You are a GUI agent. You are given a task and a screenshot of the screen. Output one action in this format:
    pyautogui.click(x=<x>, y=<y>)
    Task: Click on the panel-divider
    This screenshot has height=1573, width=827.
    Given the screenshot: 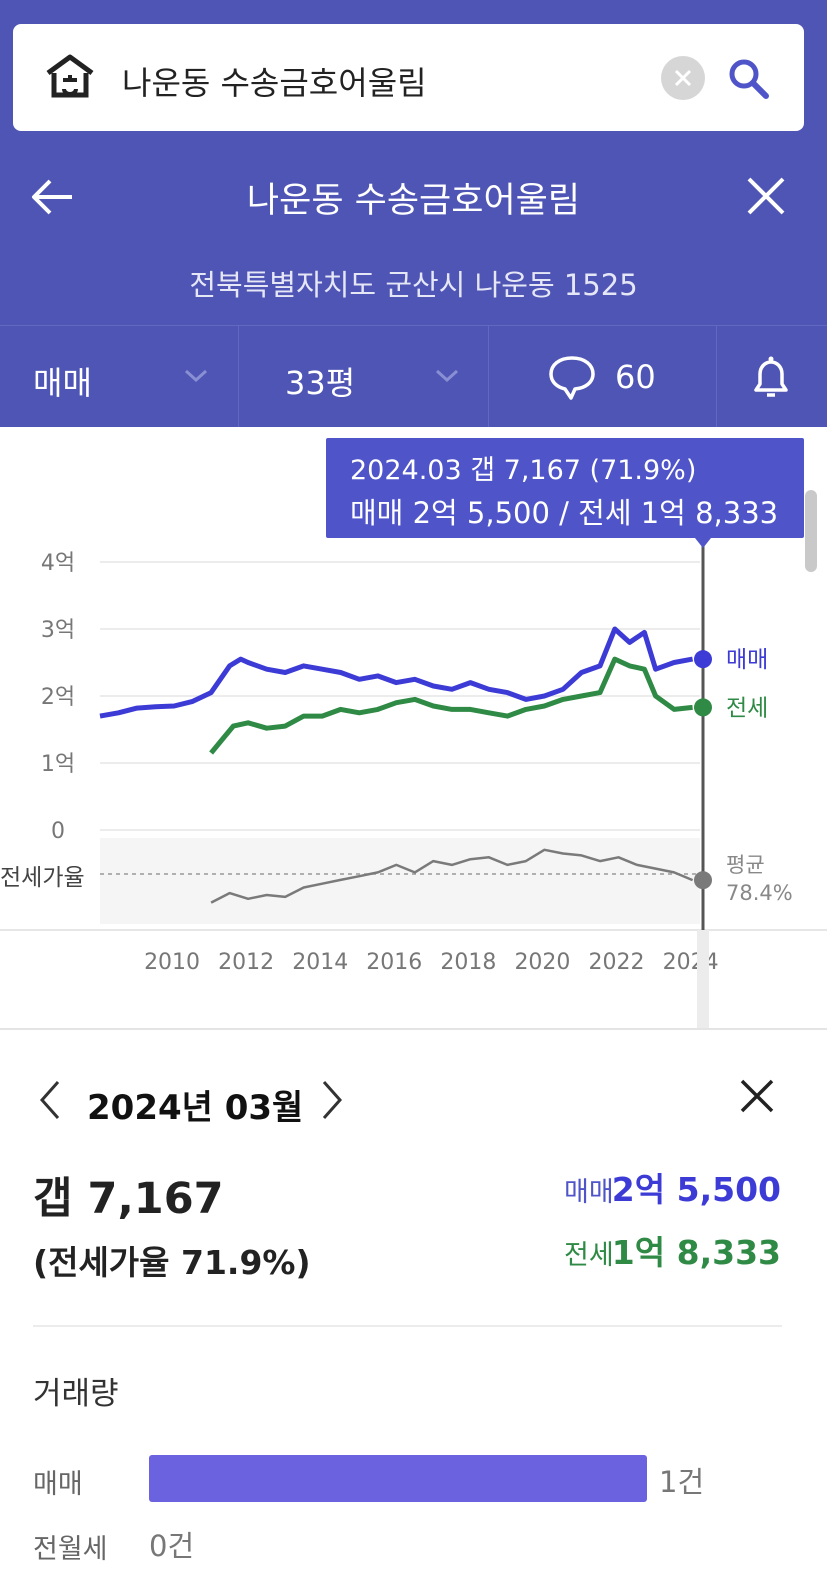 What is the action you would take?
    pyautogui.click(x=413, y=1029)
    